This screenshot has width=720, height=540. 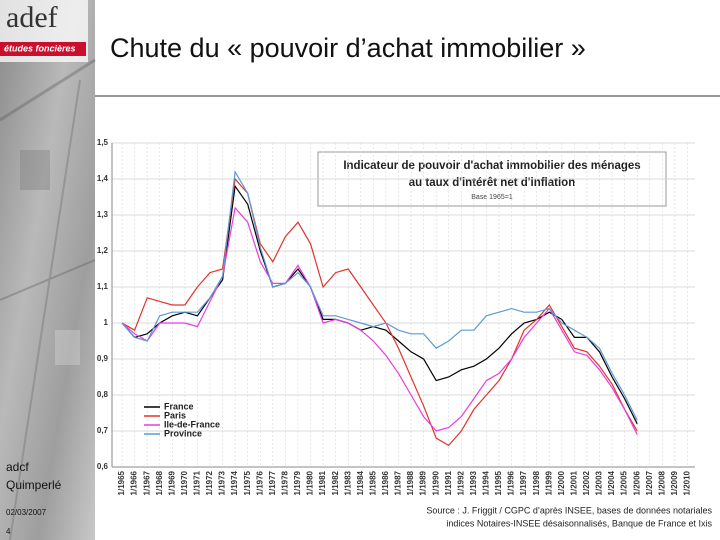 I want to click on x-tick-label: 1/1985, so click(x=372, y=482).